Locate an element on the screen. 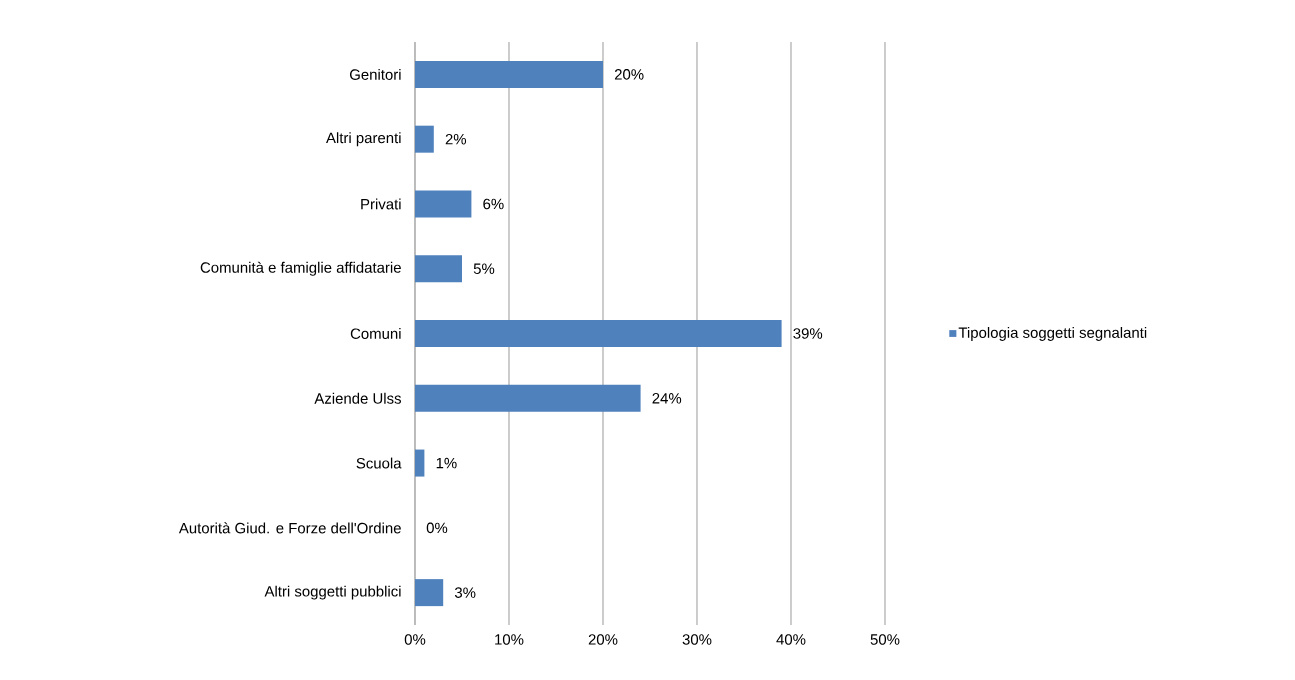 The width and height of the screenshot is (1295, 680). y-tick-label: Comuni is located at coordinates (375, 333).